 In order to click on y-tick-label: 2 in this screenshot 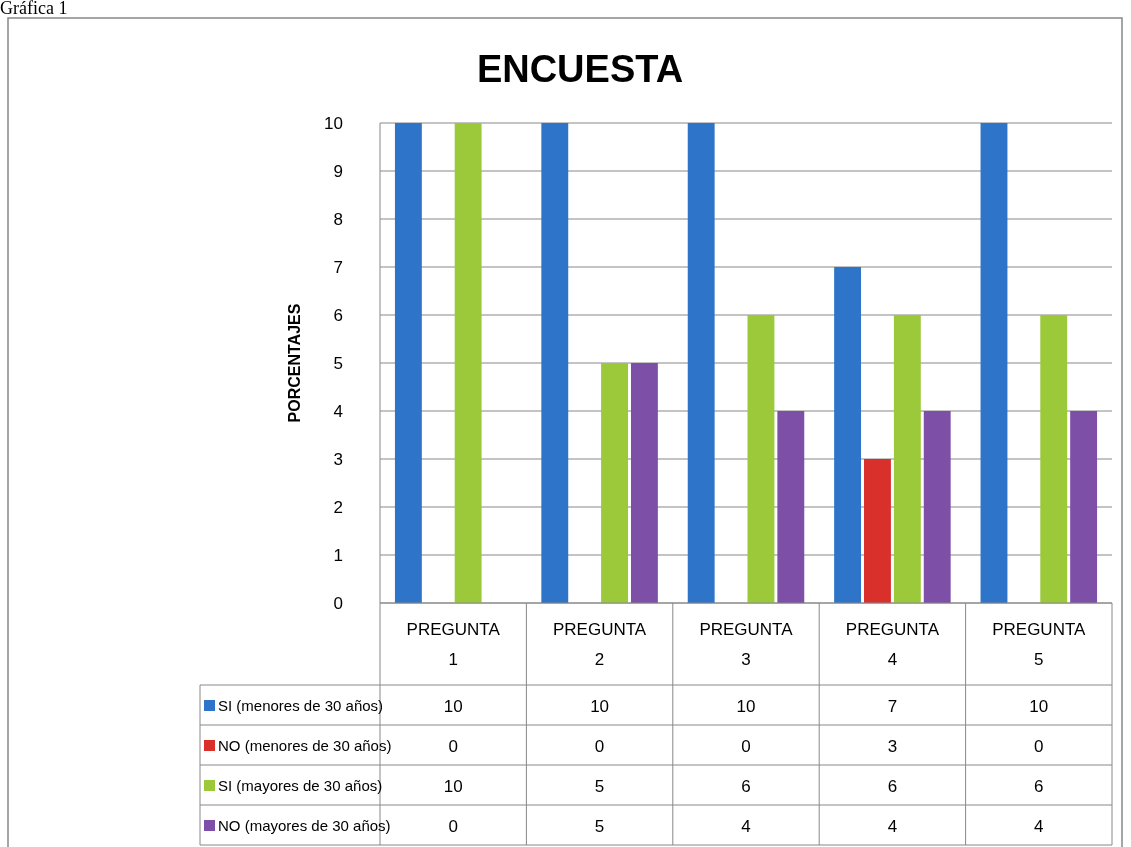, I will do `click(338, 507)`.